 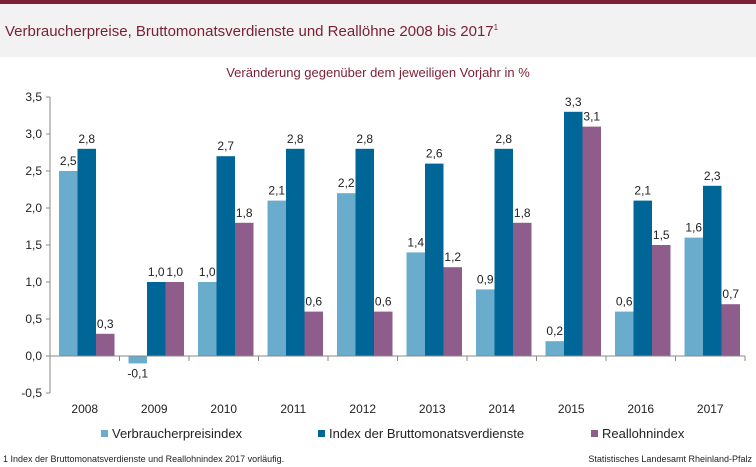 What do you see at coordinates (452, 257) in the screenshot?
I see `data-label: 1,2` at bounding box center [452, 257].